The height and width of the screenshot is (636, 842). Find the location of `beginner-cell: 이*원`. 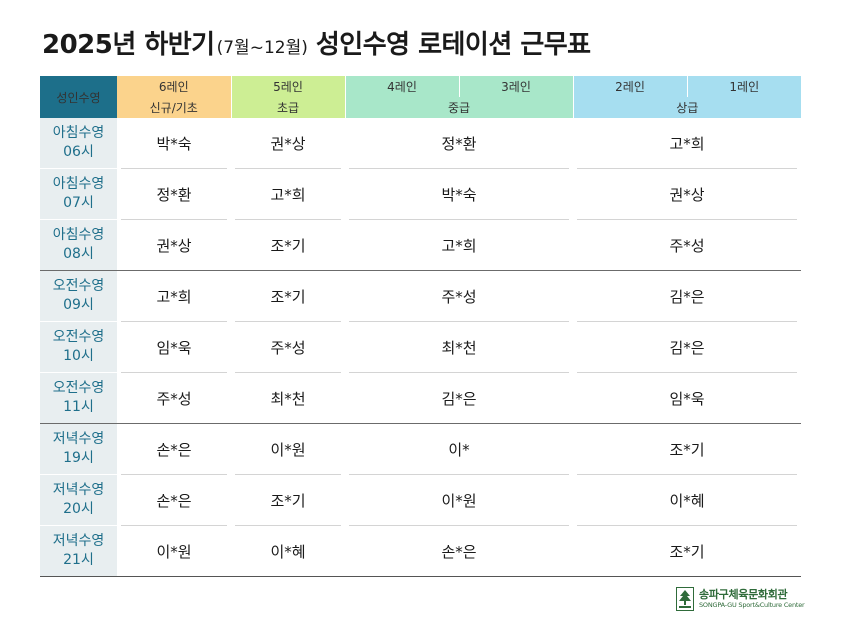

beginner-cell: 이*원 is located at coordinates (174, 551).